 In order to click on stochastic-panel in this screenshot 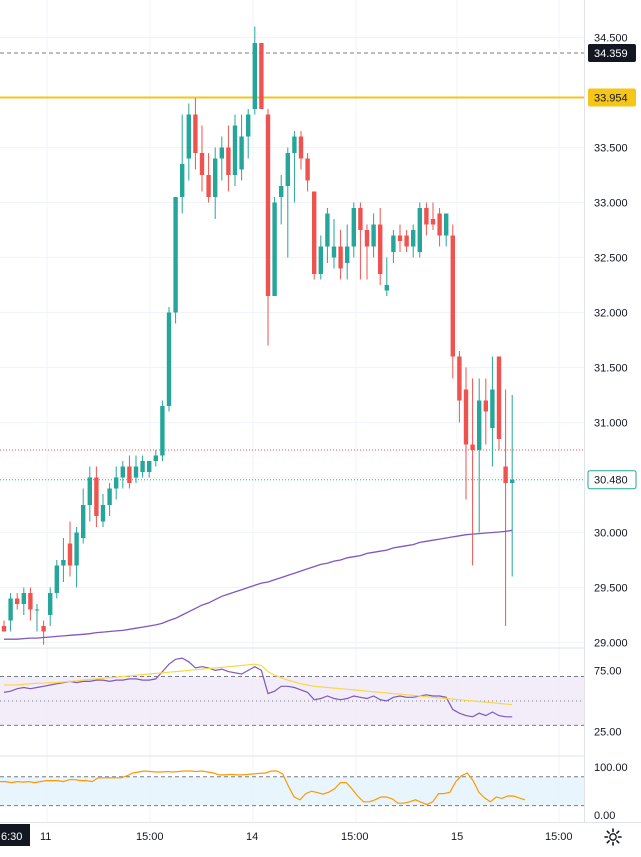, I will do `click(292, 788)`.